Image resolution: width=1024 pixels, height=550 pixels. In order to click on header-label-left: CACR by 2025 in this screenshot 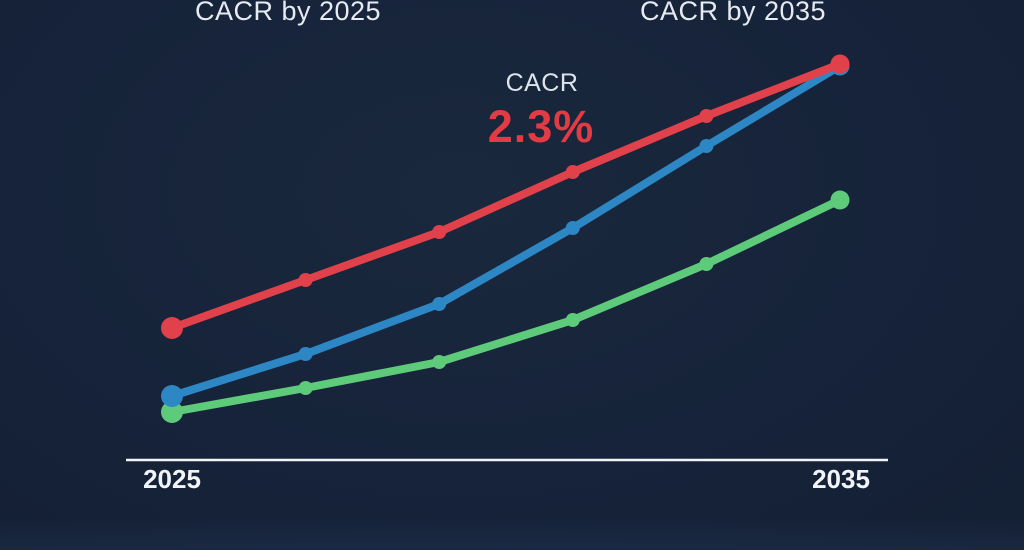, I will do `click(288, 13)`.